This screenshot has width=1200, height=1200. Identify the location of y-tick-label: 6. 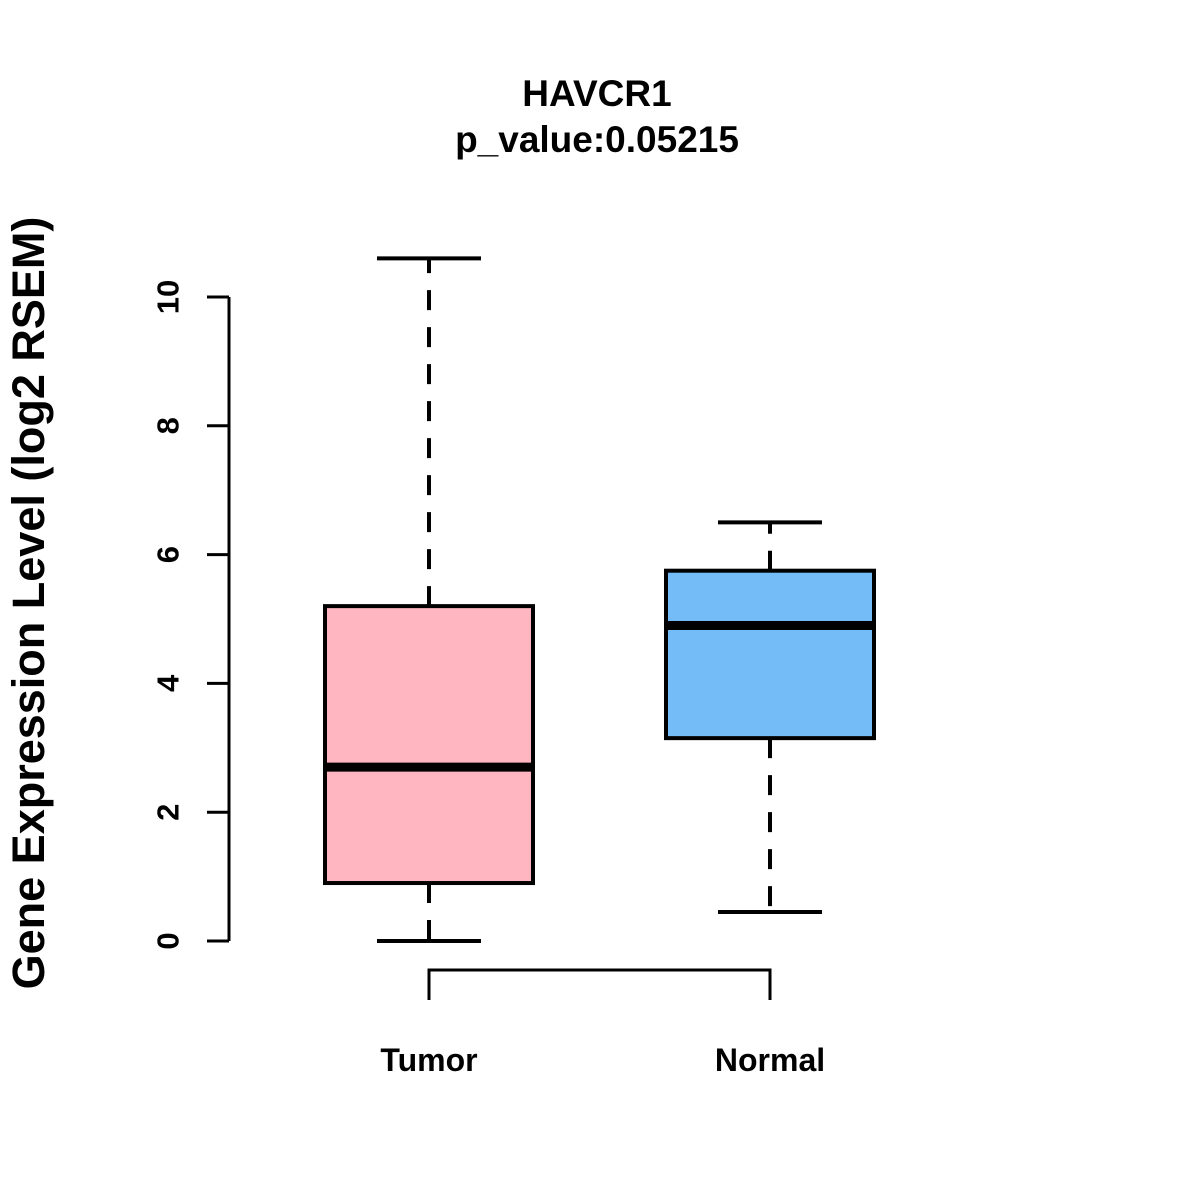
(168, 554).